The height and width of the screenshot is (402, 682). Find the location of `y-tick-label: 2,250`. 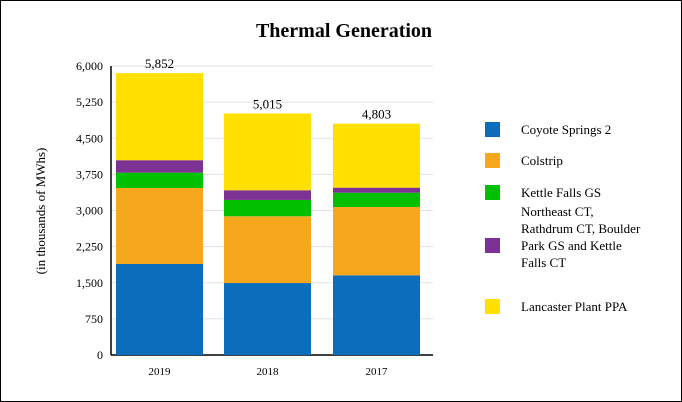

y-tick-label: 2,250 is located at coordinates (89, 247).